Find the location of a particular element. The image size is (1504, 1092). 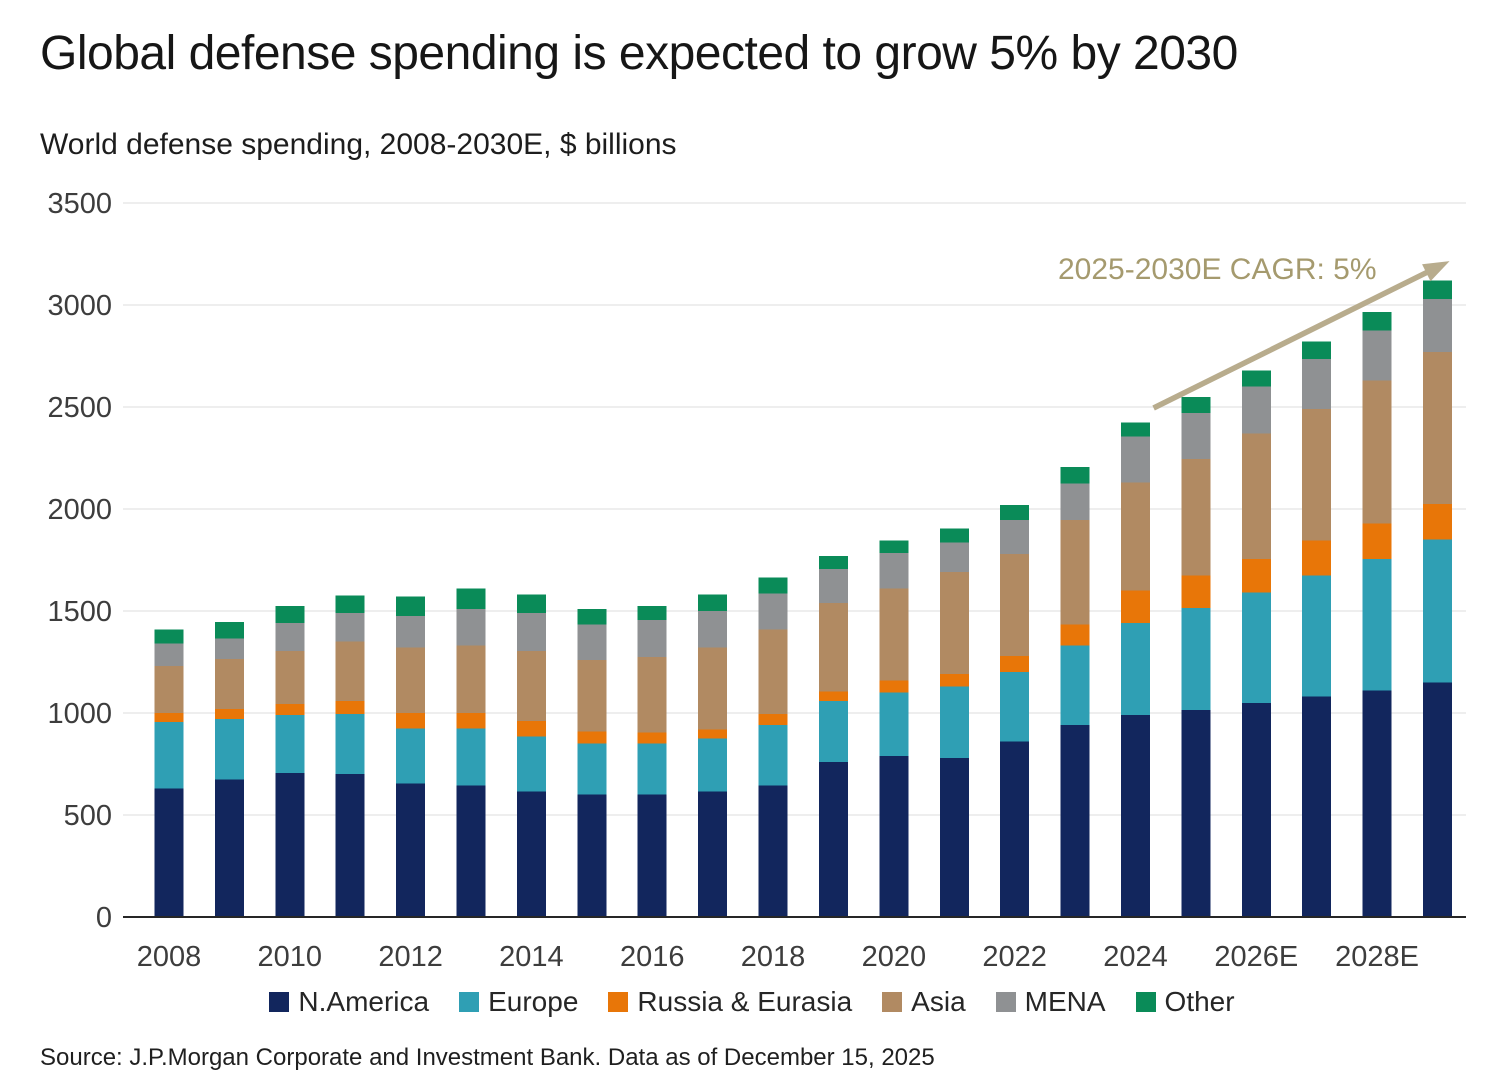

legend-label: Europe is located at coordinates (533, 1001).